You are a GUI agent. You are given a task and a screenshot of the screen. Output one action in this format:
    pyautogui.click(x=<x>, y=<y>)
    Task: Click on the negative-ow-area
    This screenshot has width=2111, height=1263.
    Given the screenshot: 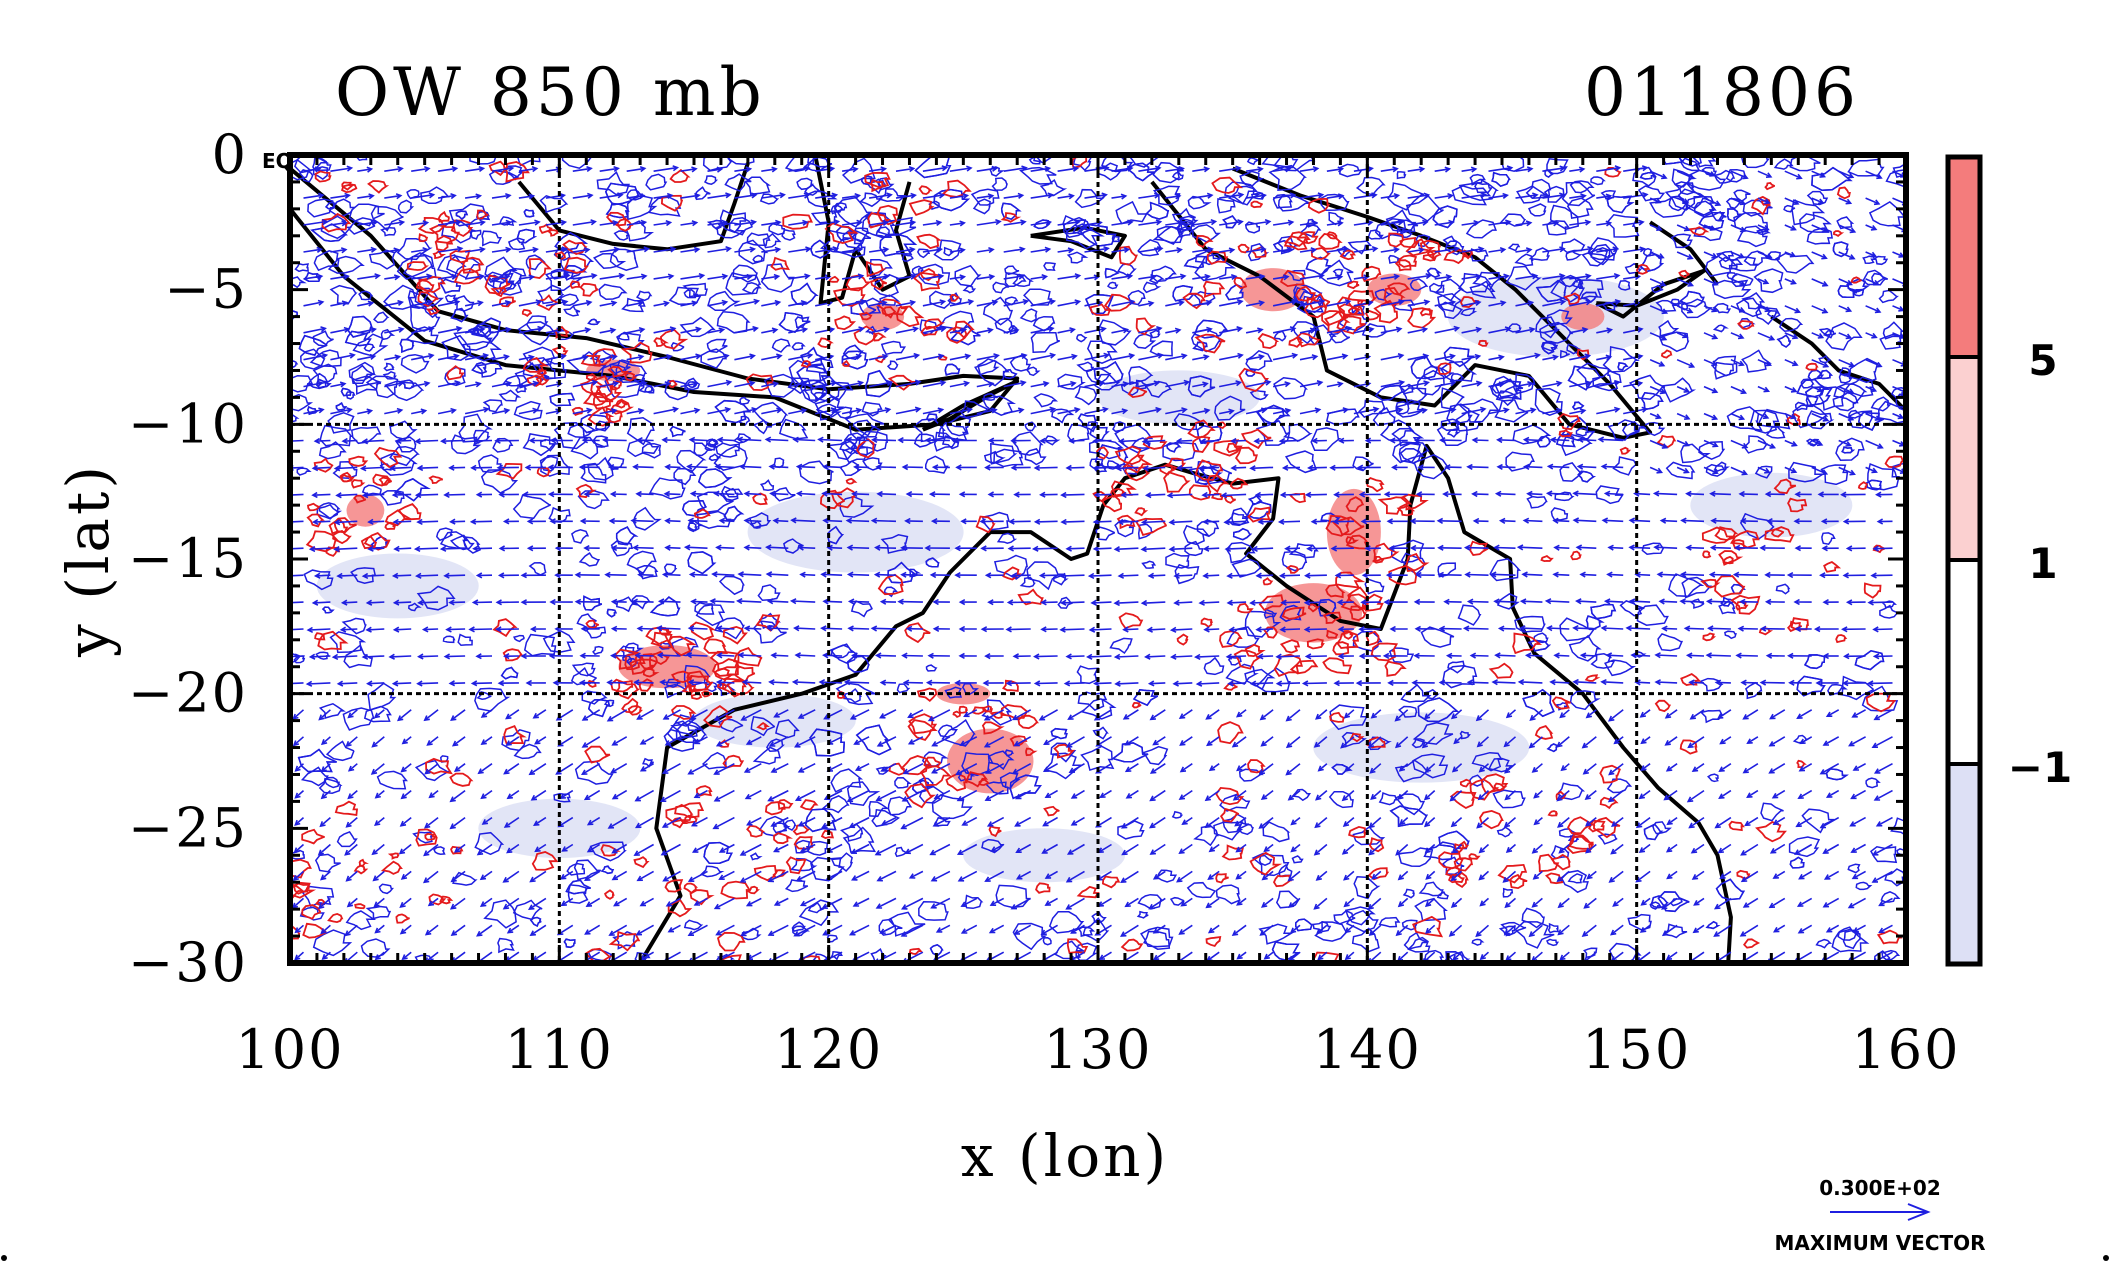 What is the action you would take?
    pyautogui.click(x=397, y=586)
    